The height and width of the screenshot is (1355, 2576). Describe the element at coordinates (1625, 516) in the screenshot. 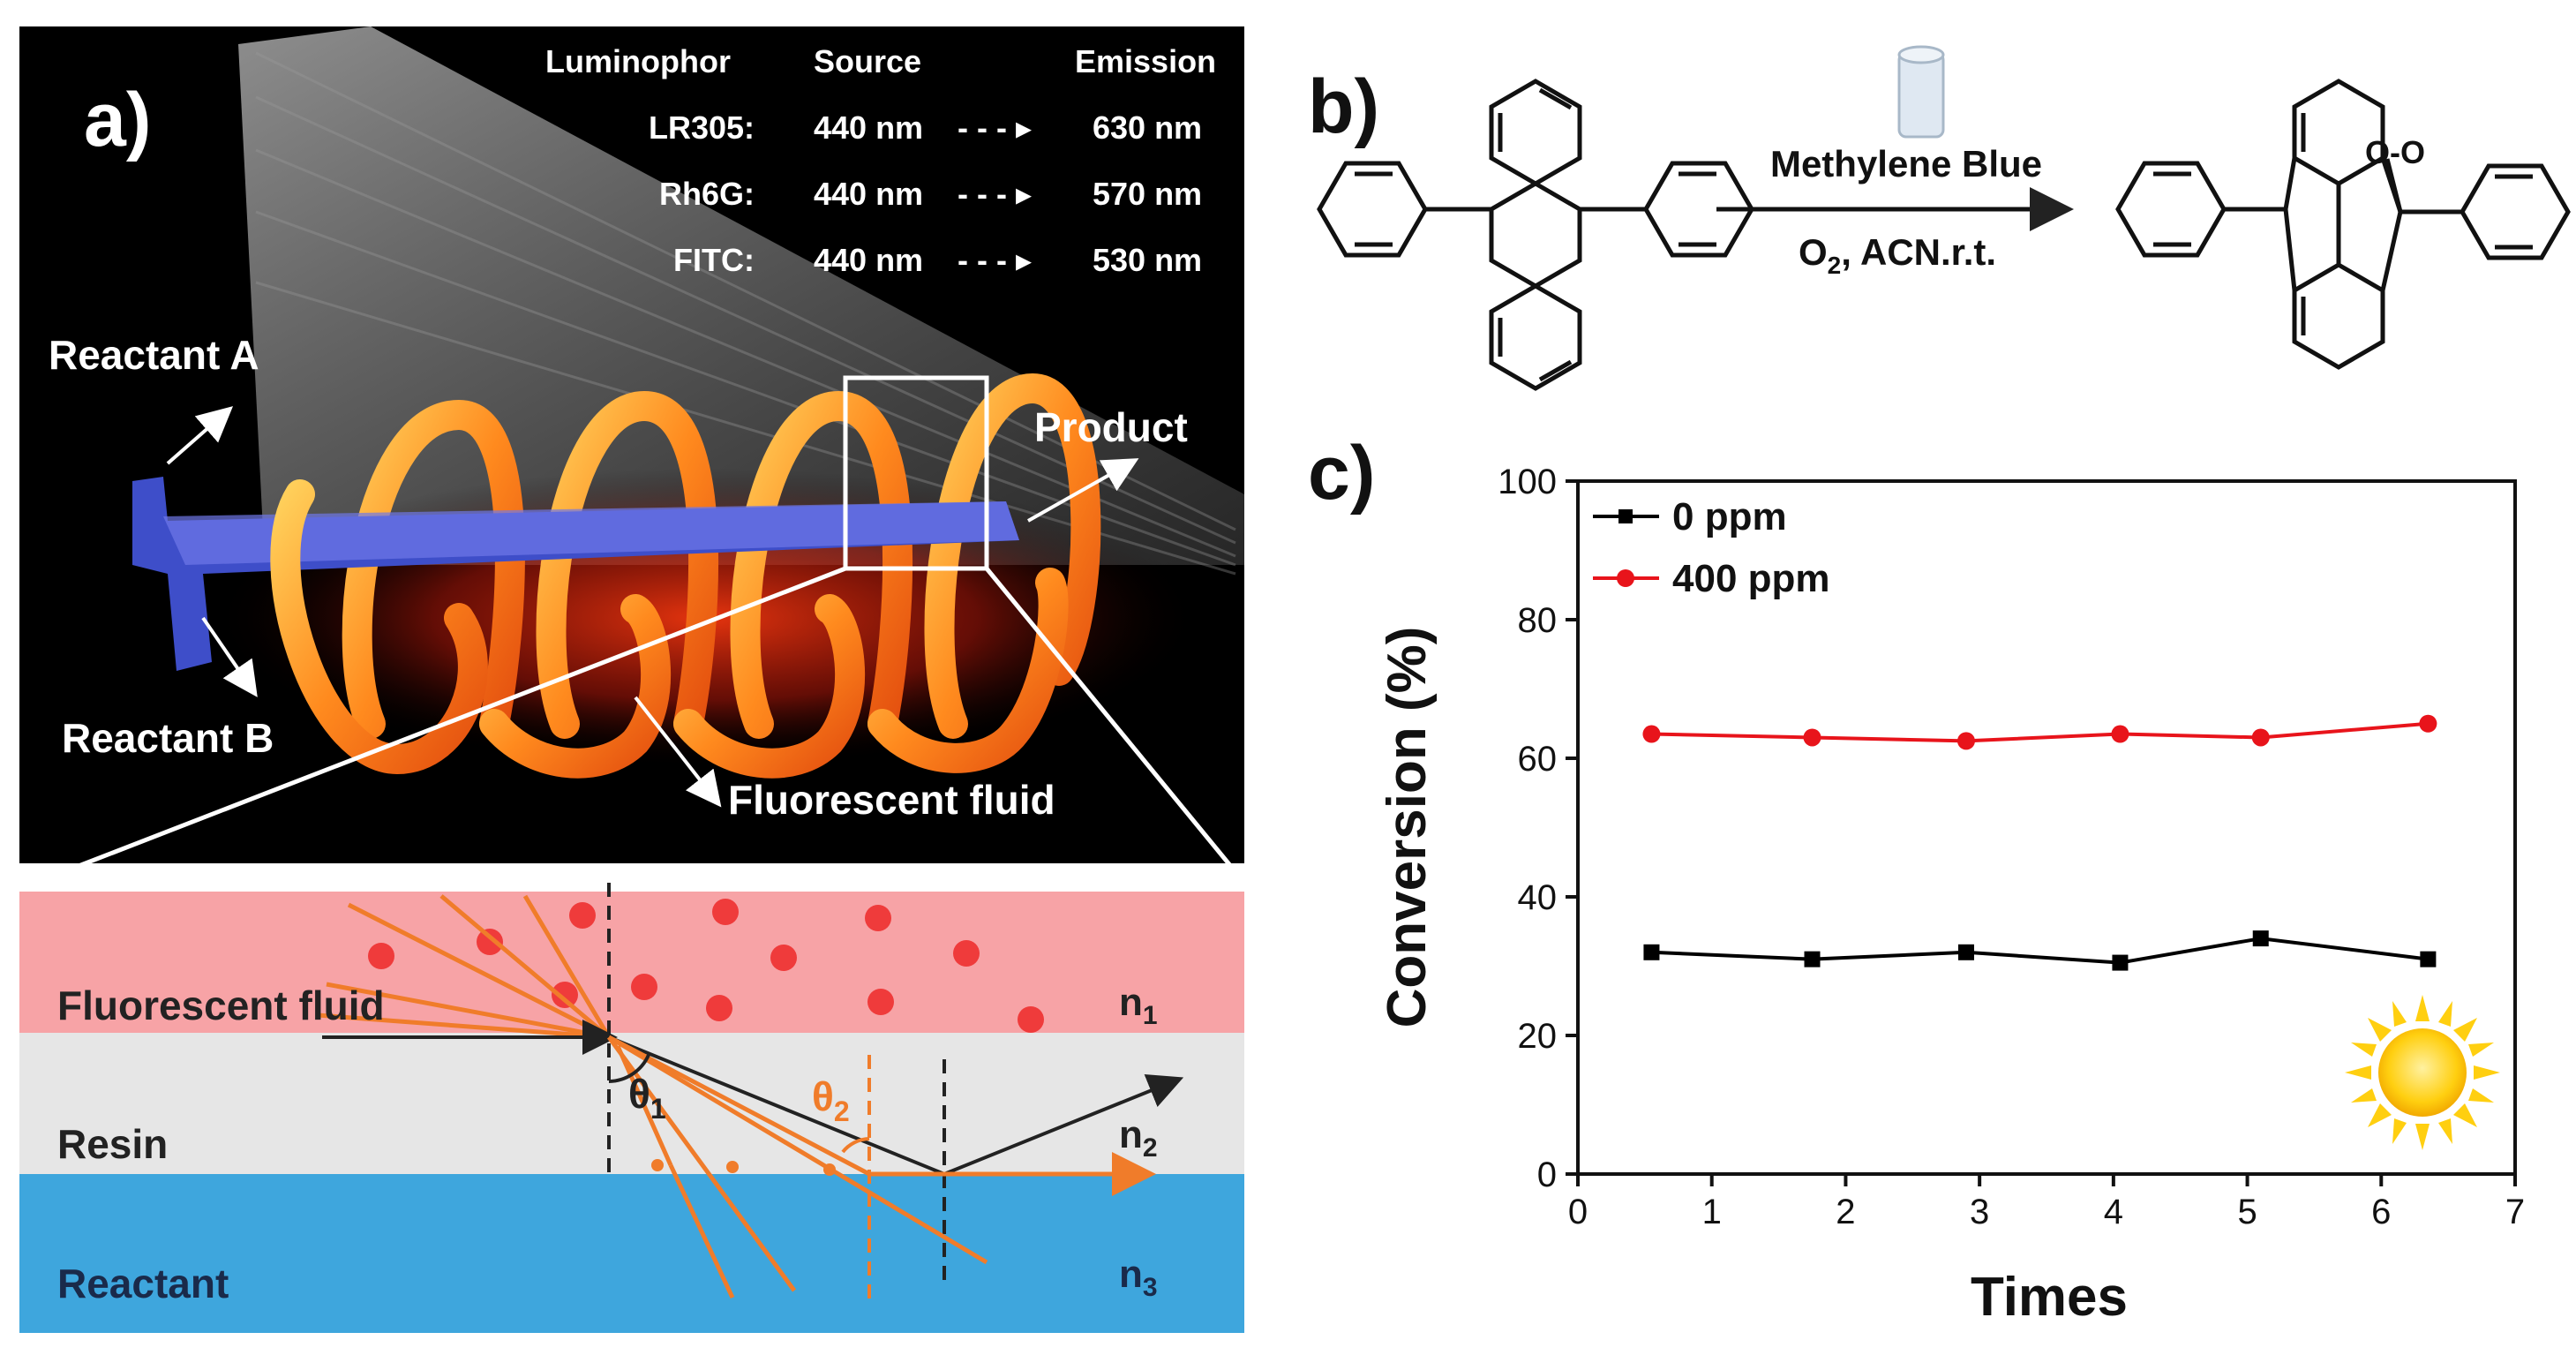

I see `legend-marker-0ppm` at that location.